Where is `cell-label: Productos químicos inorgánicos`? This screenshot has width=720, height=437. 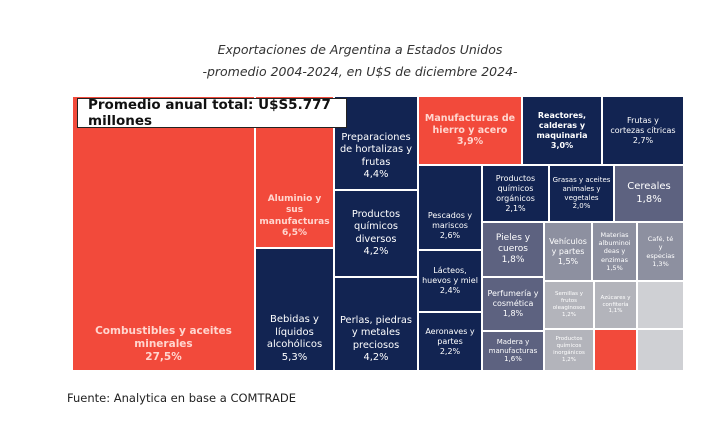 cell-label: Productos químicos inorgánicos is located at coordinates (569, 346).